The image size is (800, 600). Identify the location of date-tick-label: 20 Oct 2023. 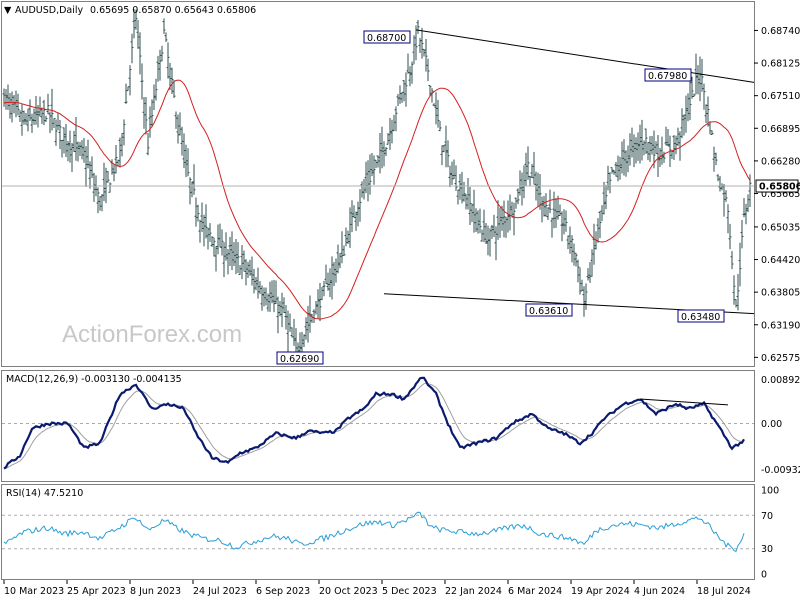
(348, 591).